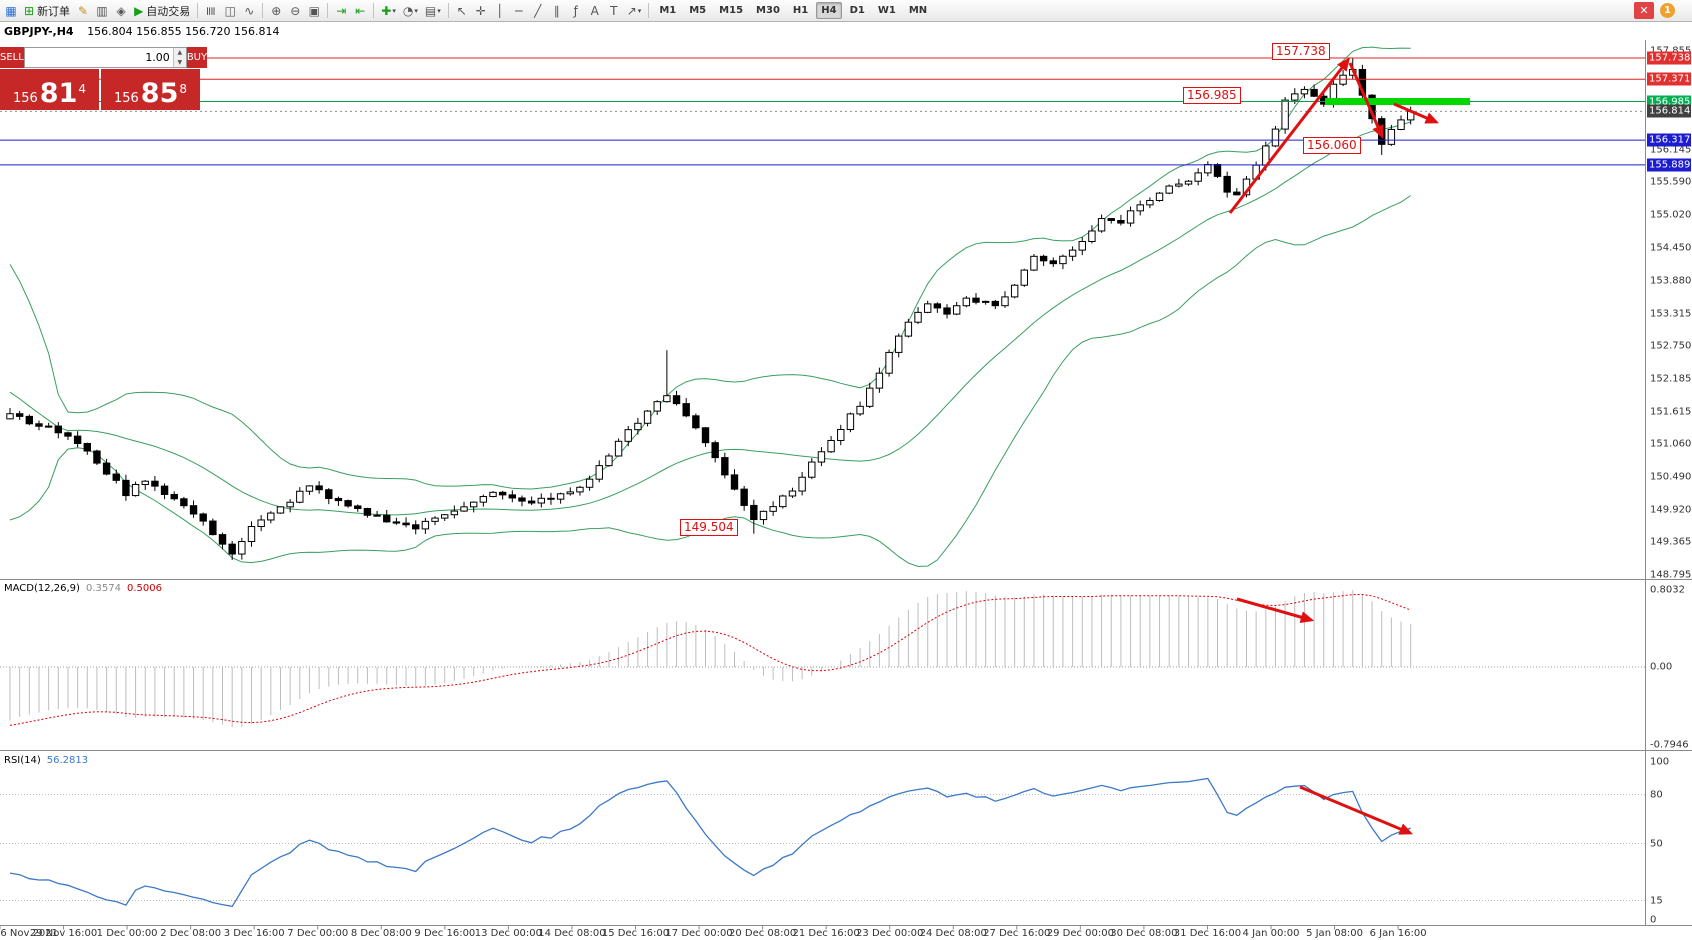 The image size is (1692, 940). I want to click on metaeditor-icon: ✎, so click(83, 11).